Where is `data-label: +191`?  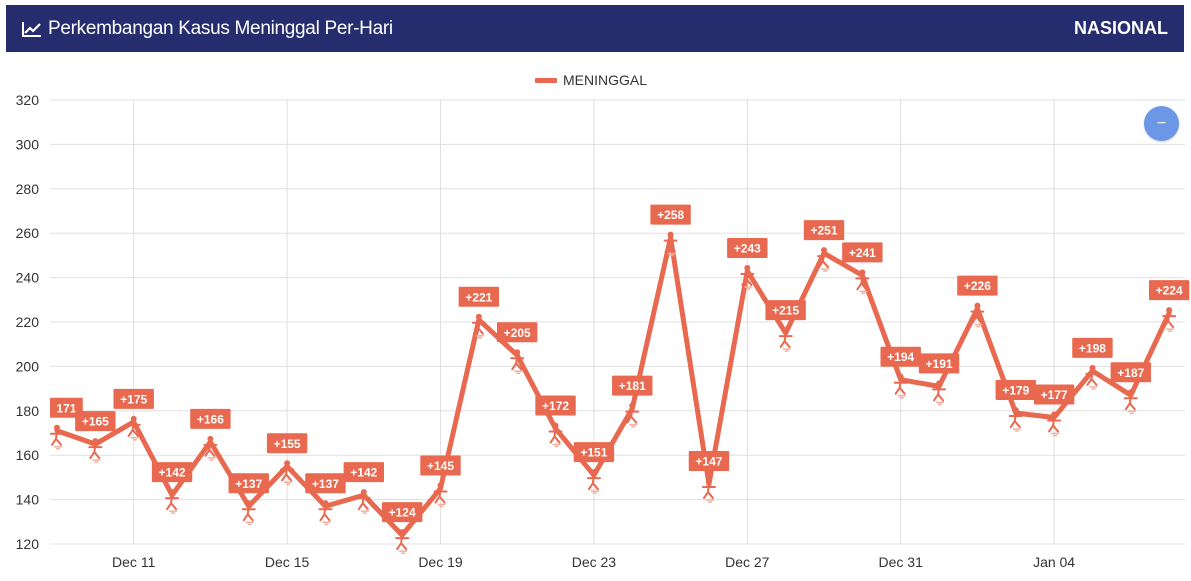 data-label: +191 is located at coordinates (939, 364).